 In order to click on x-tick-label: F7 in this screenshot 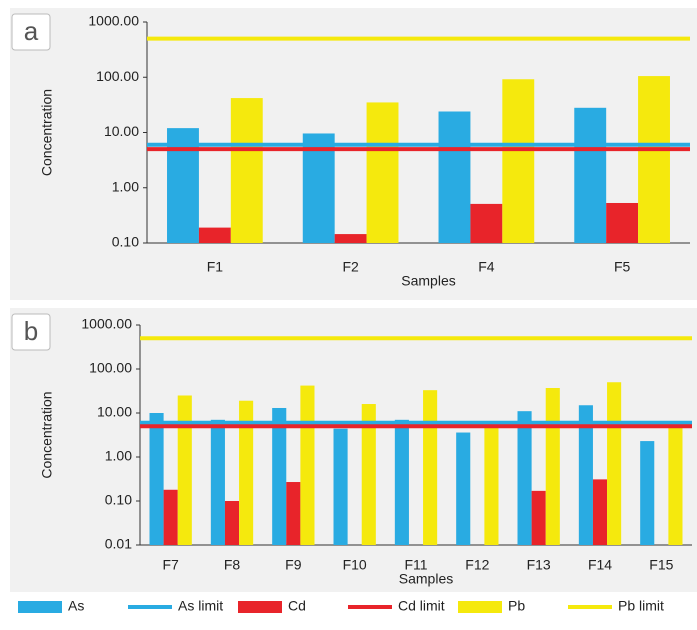, I will do `click(170, 565)`.